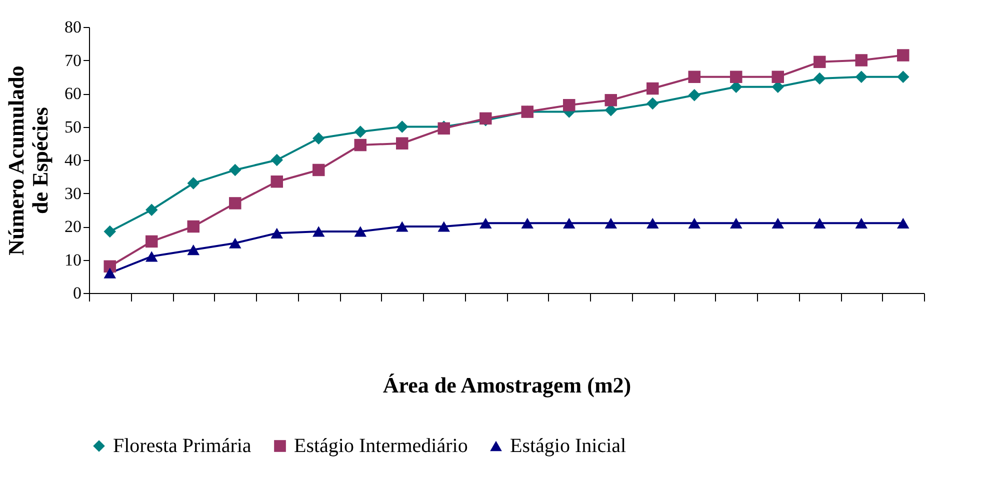  I want to click on y-tick-label: 30, so click(73, 193).